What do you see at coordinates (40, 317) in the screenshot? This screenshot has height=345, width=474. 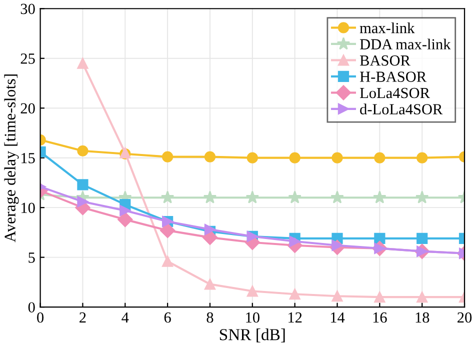 I see `x-tick-label: 0` at bounding box center [40, 317].